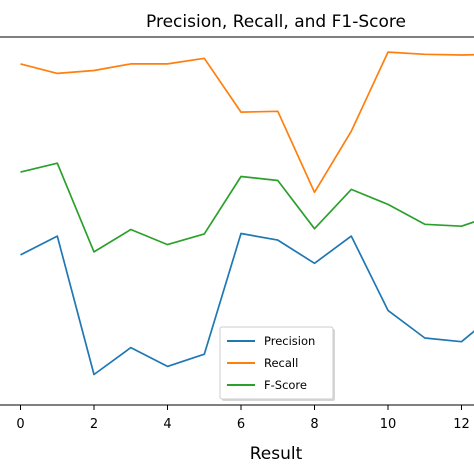 The image size is (474, 474). Describe the element at coordinates (20, 424) in the screenshot. I see `x-tick-label: 0` at that location.